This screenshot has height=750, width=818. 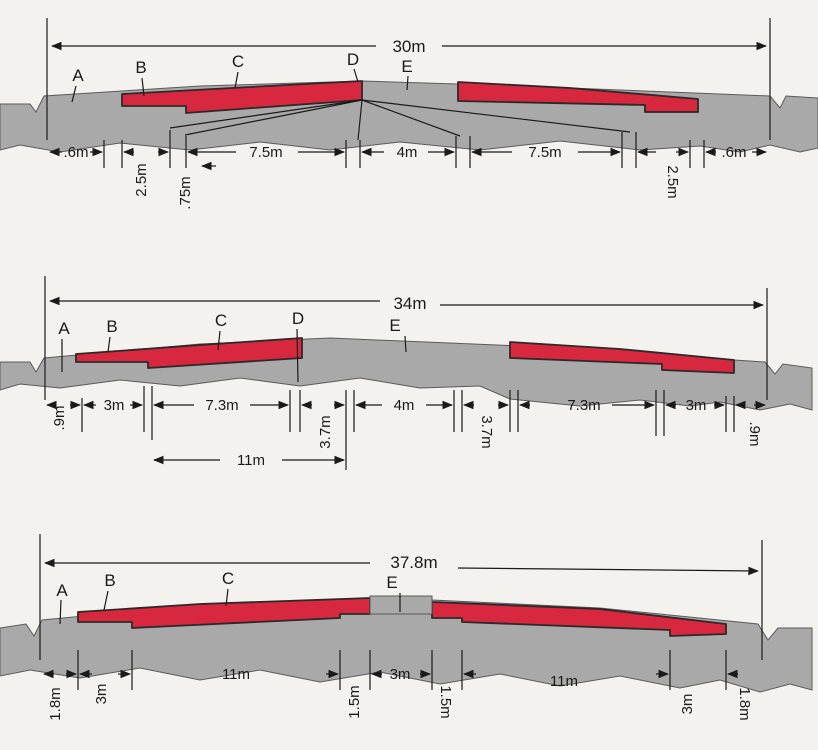 I want to click on median-barrier, so click(x=401, y=605).